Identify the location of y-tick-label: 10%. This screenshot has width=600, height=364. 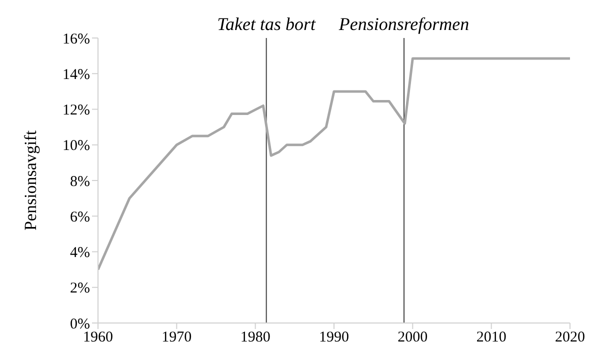
(76, 146).